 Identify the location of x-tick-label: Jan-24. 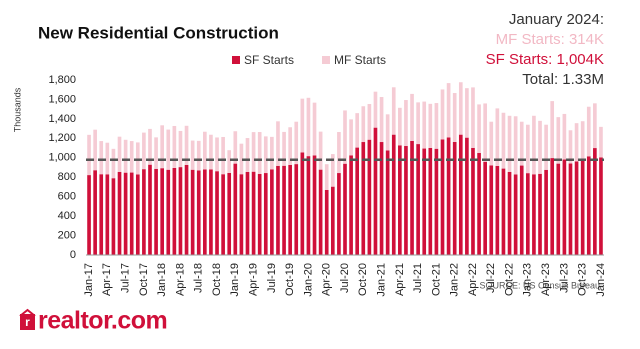
(601, 280).